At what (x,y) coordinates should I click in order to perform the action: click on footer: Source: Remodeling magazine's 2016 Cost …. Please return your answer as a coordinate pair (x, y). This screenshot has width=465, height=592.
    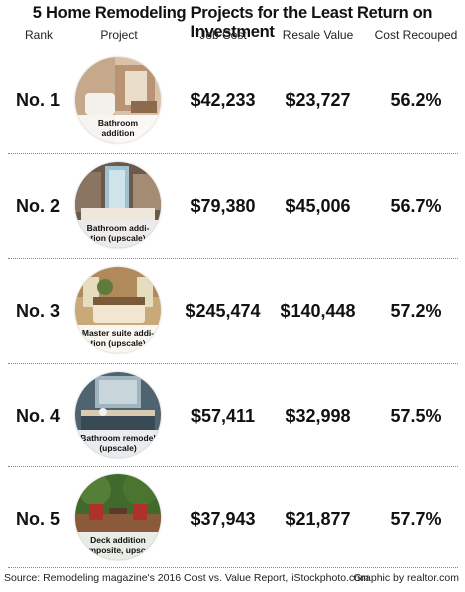
    Looking at the image, I should click on (232, 581).